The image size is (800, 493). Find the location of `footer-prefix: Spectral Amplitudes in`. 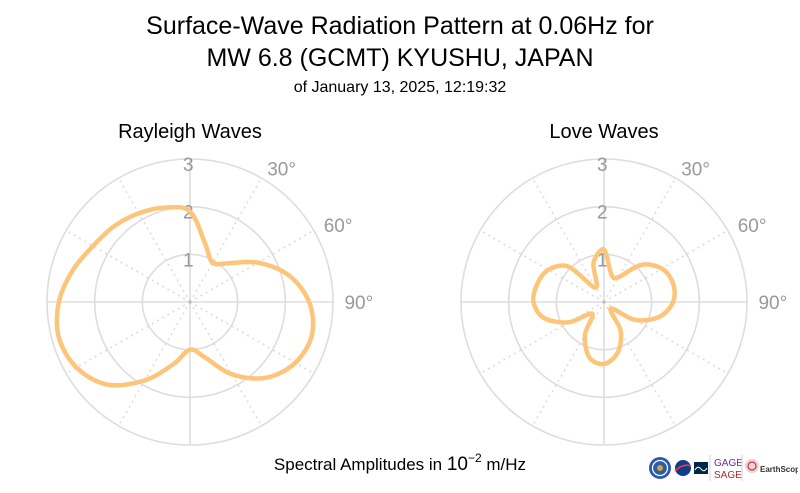

footer-prefix: Spectral Amplitudes in is located at coordinates (360, 464).